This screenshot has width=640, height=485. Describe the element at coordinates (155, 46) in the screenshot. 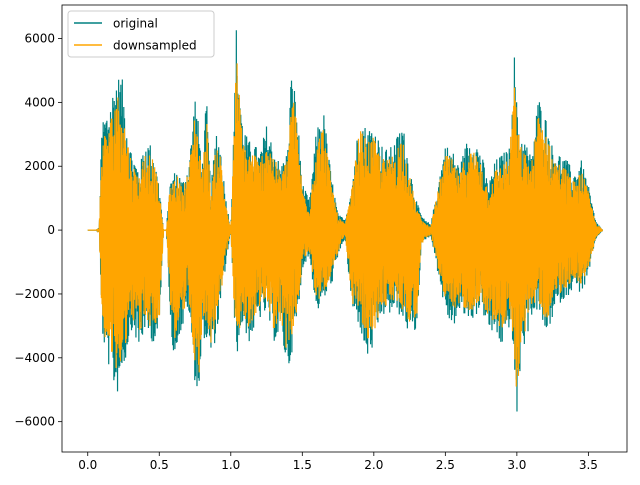

I see `legend-label-downsampled: downsampled` at that location.